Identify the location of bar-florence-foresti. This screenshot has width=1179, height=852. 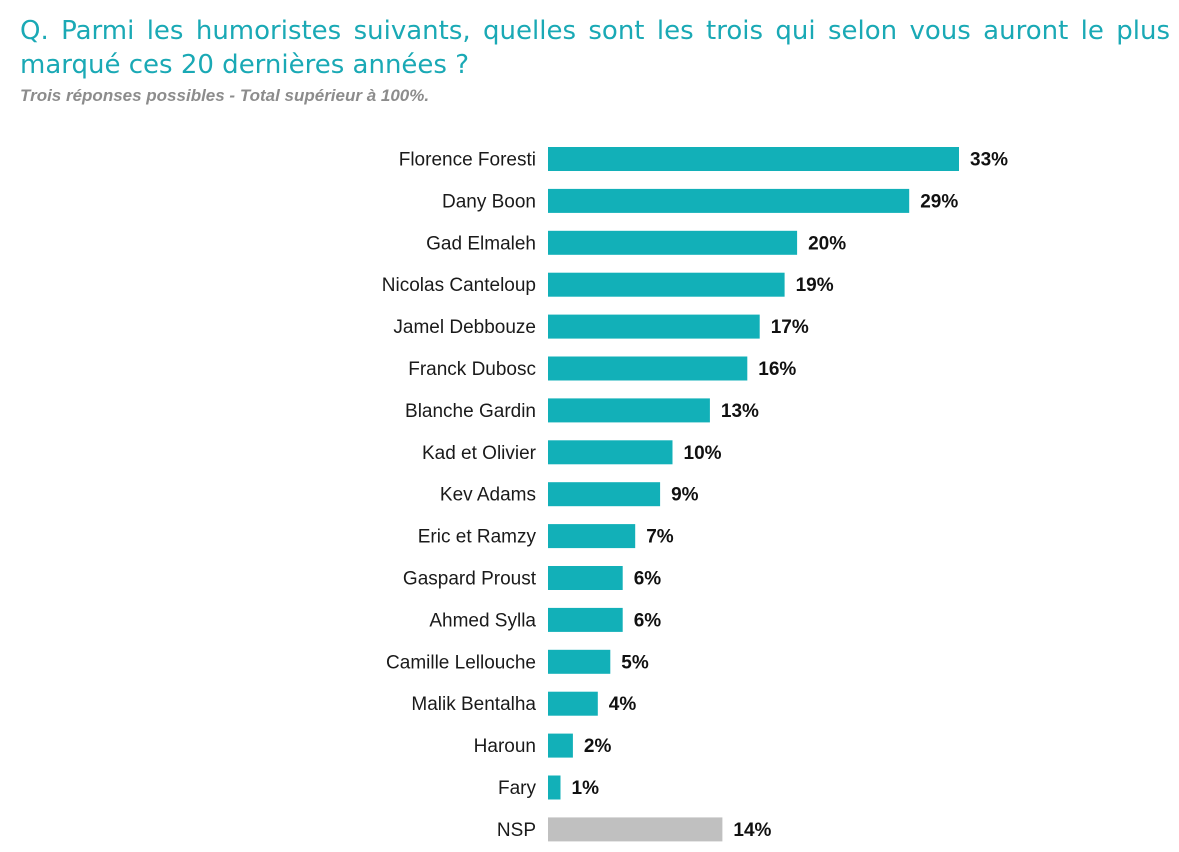
(753, 159).